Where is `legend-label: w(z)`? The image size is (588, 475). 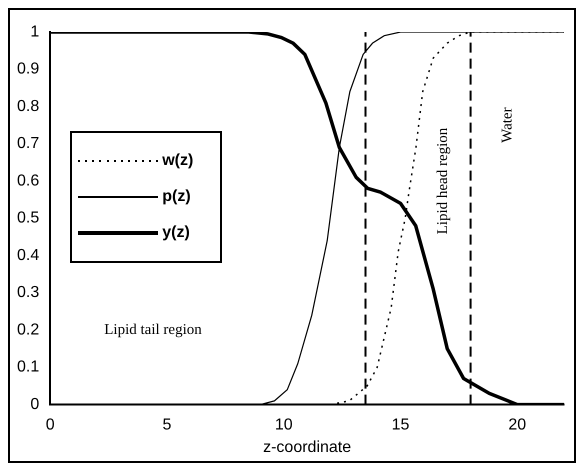 legend-label: w(z) is located at coordinates (178, 161).